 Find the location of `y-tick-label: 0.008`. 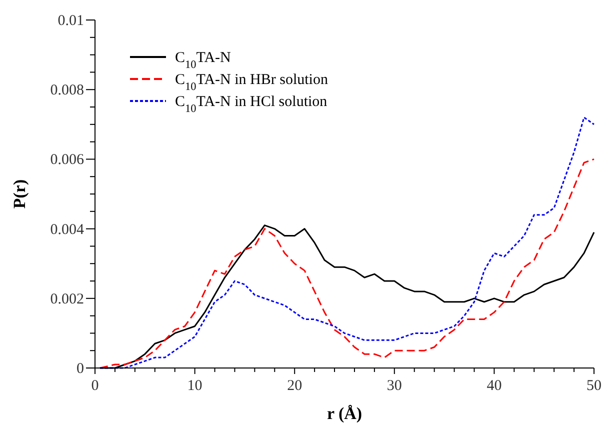

y-tick-label: 0.008 is located at coordinates (67, 90).